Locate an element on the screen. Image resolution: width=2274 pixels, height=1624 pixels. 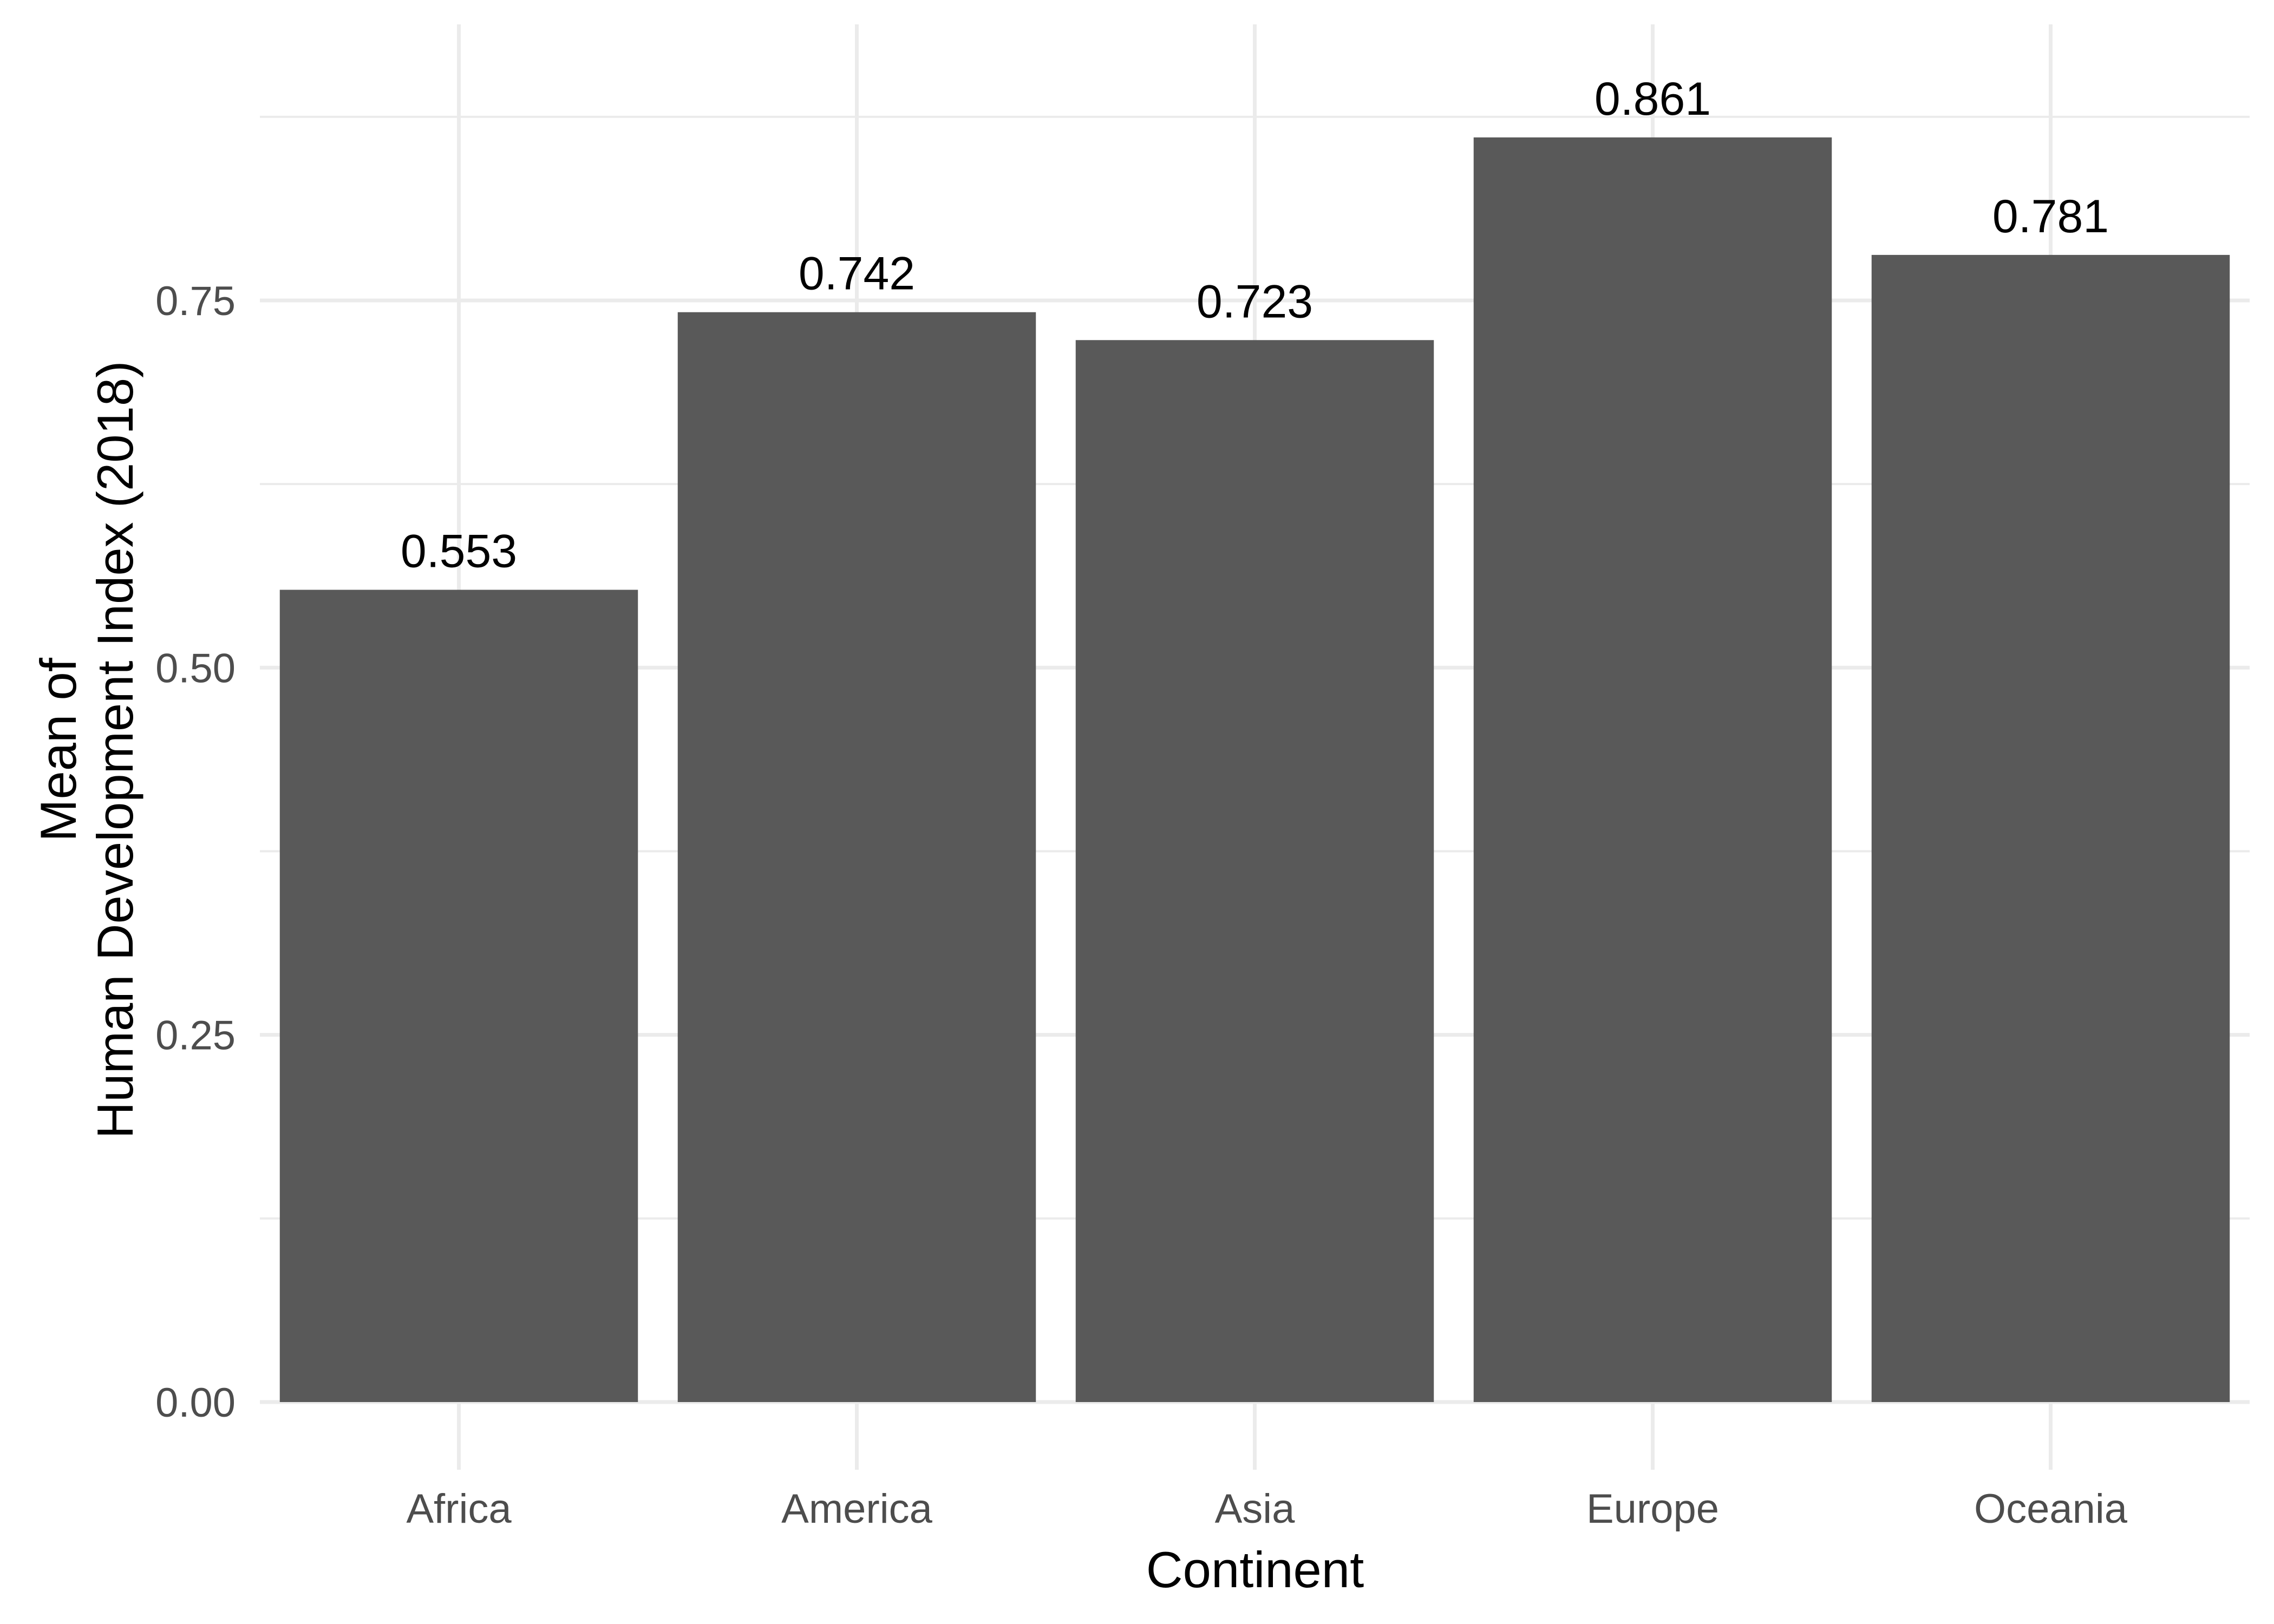
x-tick-label: Asia is located at coordinates (1256, 1509).